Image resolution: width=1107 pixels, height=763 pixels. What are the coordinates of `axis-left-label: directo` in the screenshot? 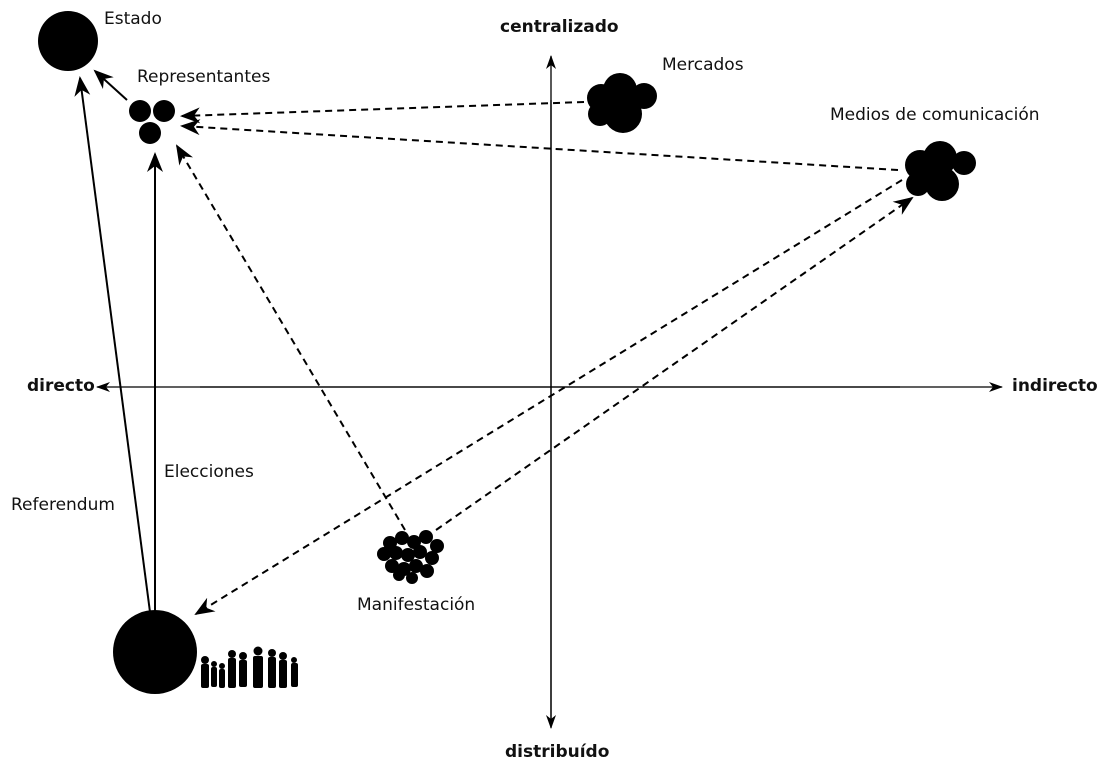 It's located at (61, 386).